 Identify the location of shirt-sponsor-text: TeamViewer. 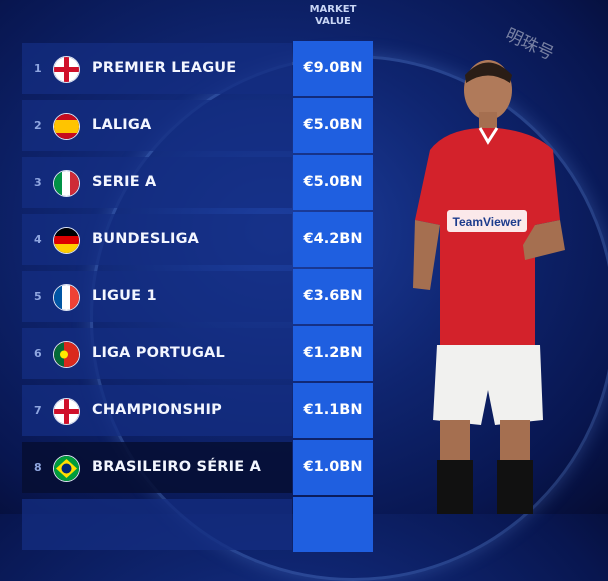
(487, 222).